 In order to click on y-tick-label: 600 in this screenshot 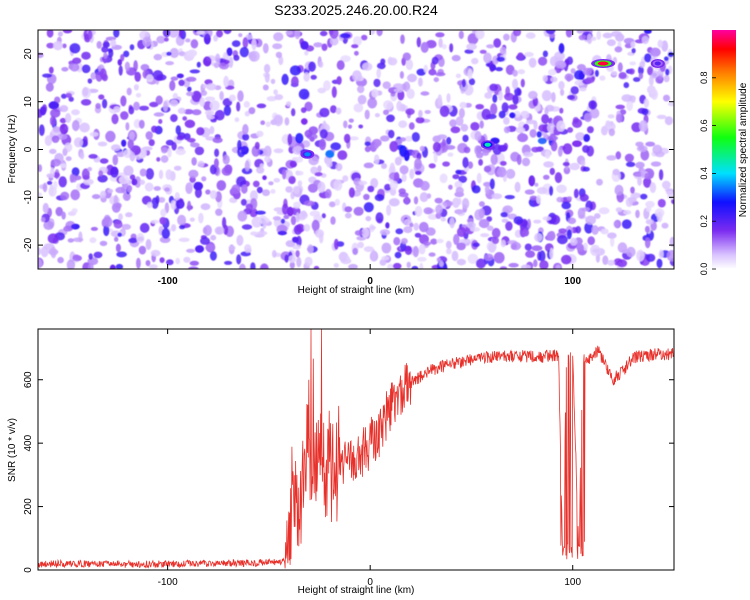, I will do `click(28, 379)`.